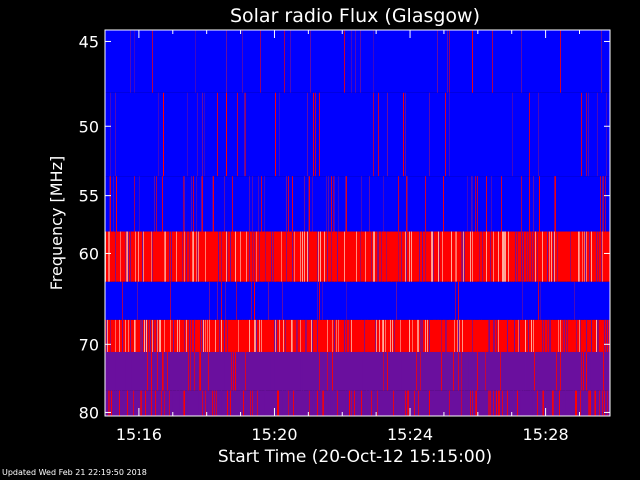  I want to click on x-tick-label-15:28: 15:28, so click(546, 434).